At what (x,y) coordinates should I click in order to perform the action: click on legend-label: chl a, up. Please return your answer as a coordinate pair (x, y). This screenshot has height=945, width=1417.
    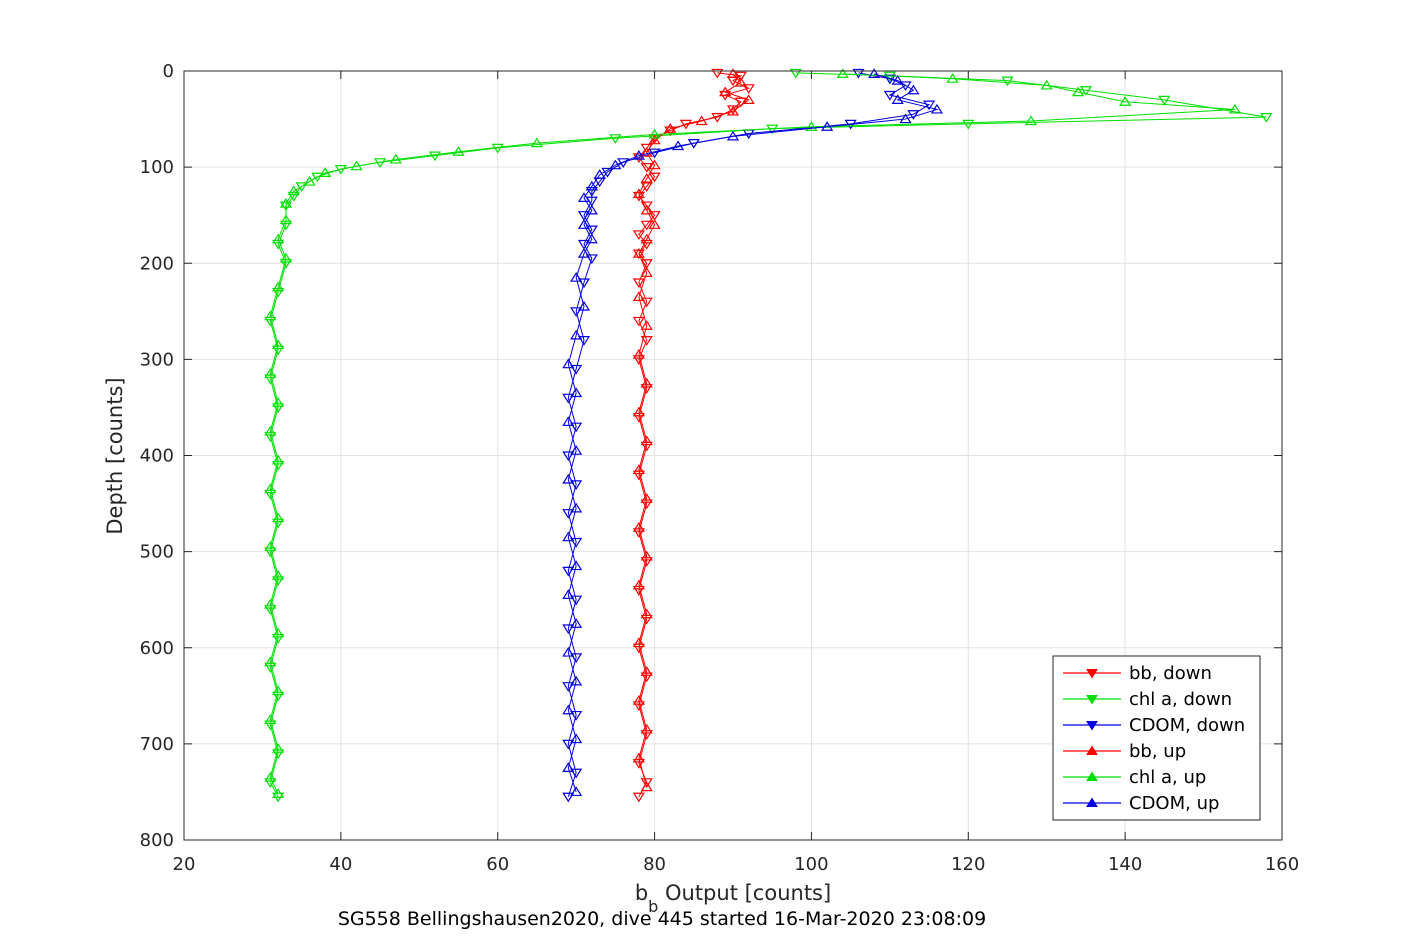
    Looking at the image, I should click on (1167, 777).